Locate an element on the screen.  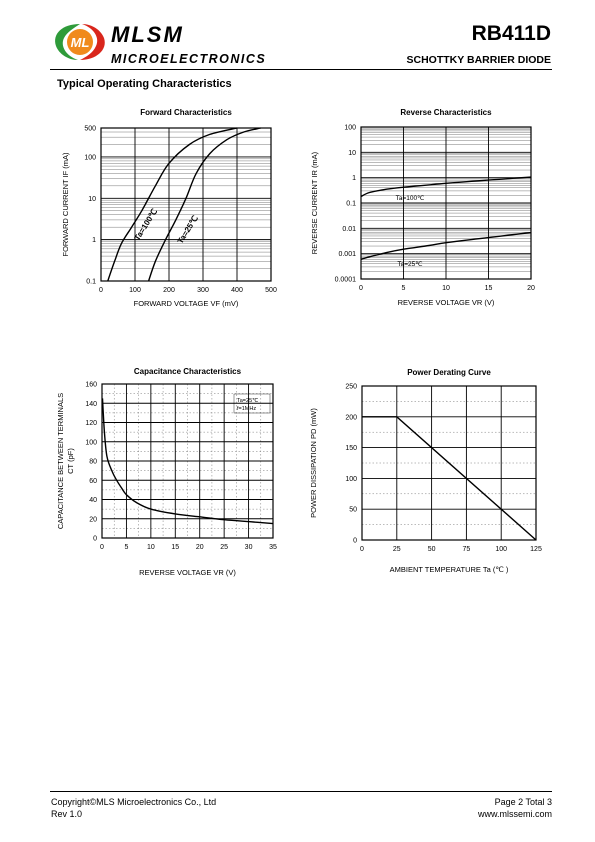
chart-title: Forward Characteristics is located at coordinates (186, 112).